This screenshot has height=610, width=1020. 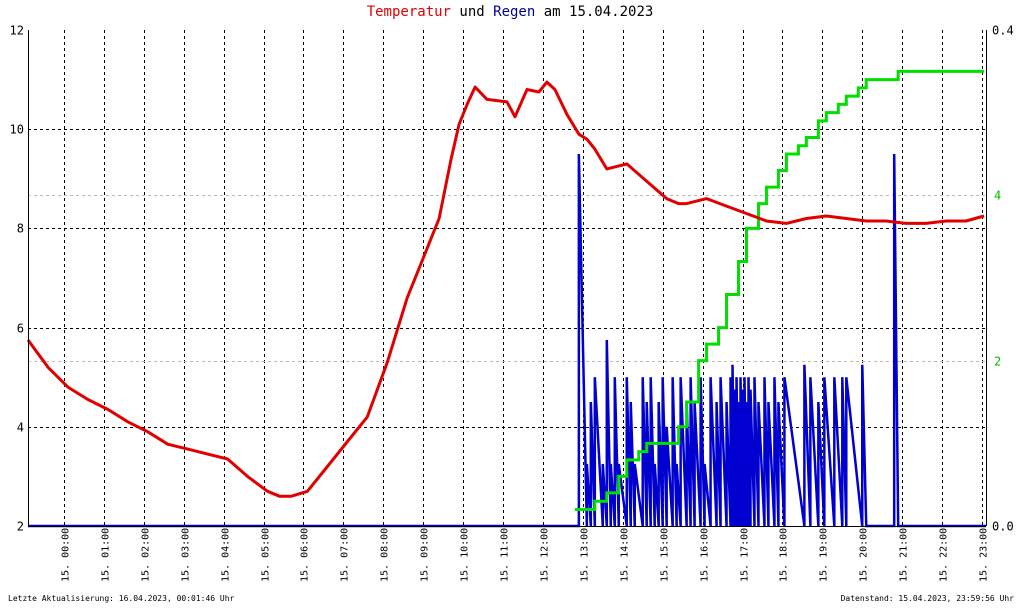 What do you see at coordinates (106, 555) in the screenshot?
I see `x-tick-label: 15. 01:00` at bounding box center [106, 555].